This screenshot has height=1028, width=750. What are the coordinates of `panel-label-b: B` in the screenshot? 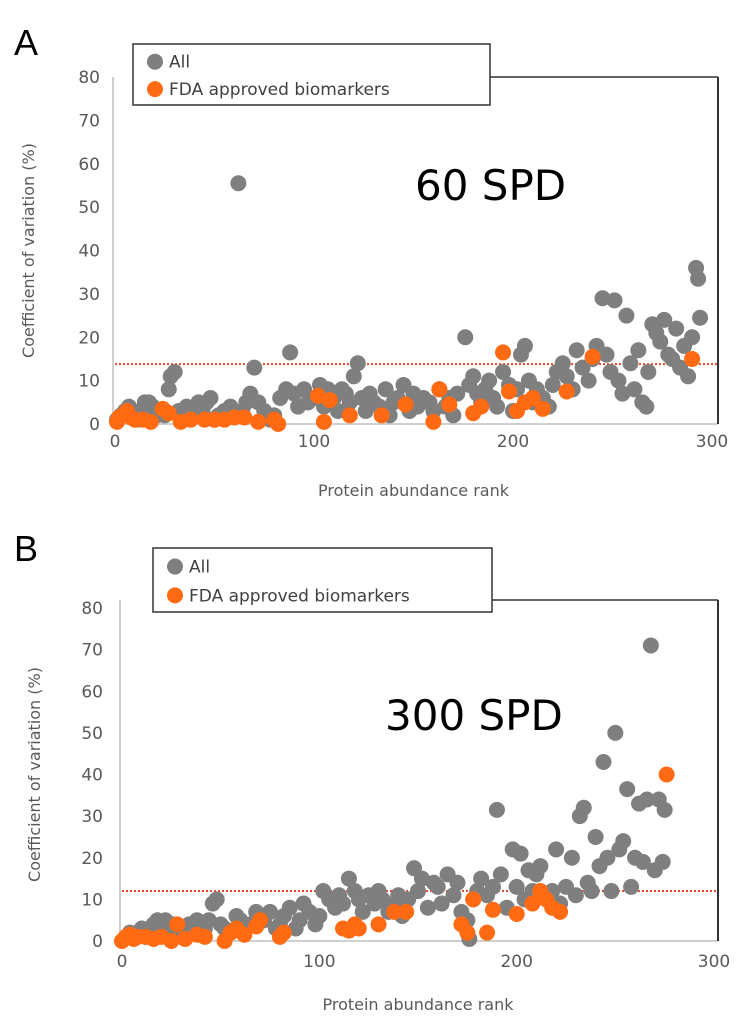 It's located at (26, 548).